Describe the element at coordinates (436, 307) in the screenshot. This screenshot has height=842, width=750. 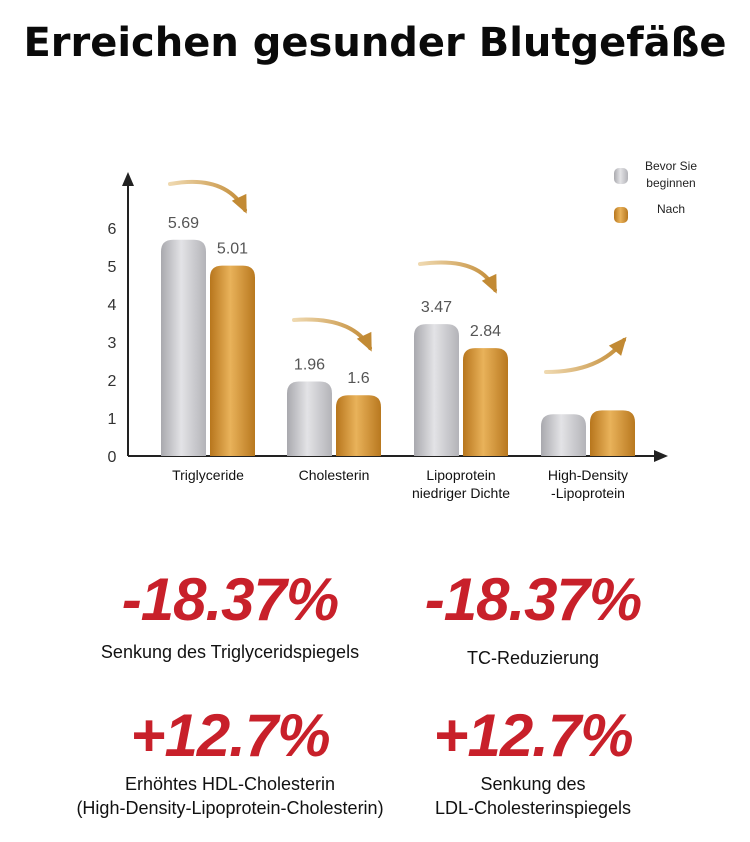
I see `bar-value-label: 3.47` at that location.